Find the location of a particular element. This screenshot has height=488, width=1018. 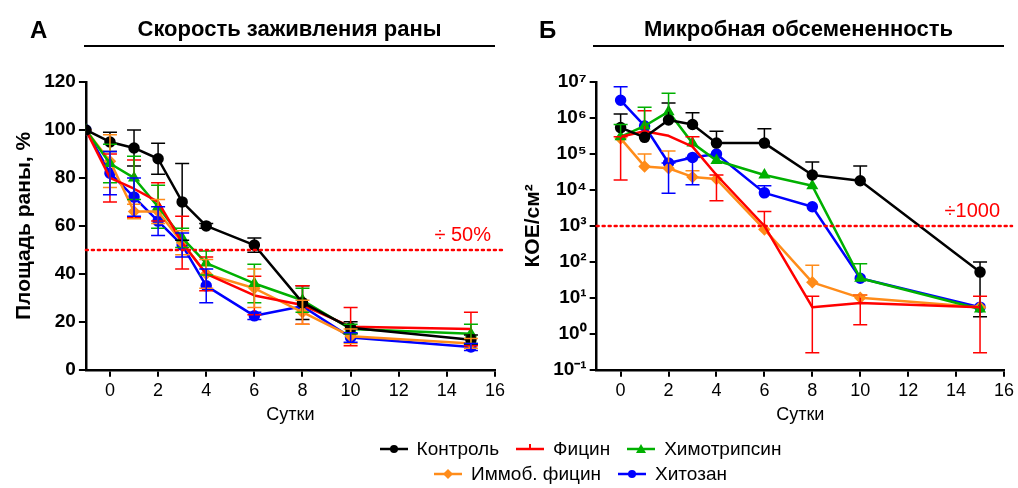

legend-label: Иммоб. фицин is located at coordinates (536, 474).